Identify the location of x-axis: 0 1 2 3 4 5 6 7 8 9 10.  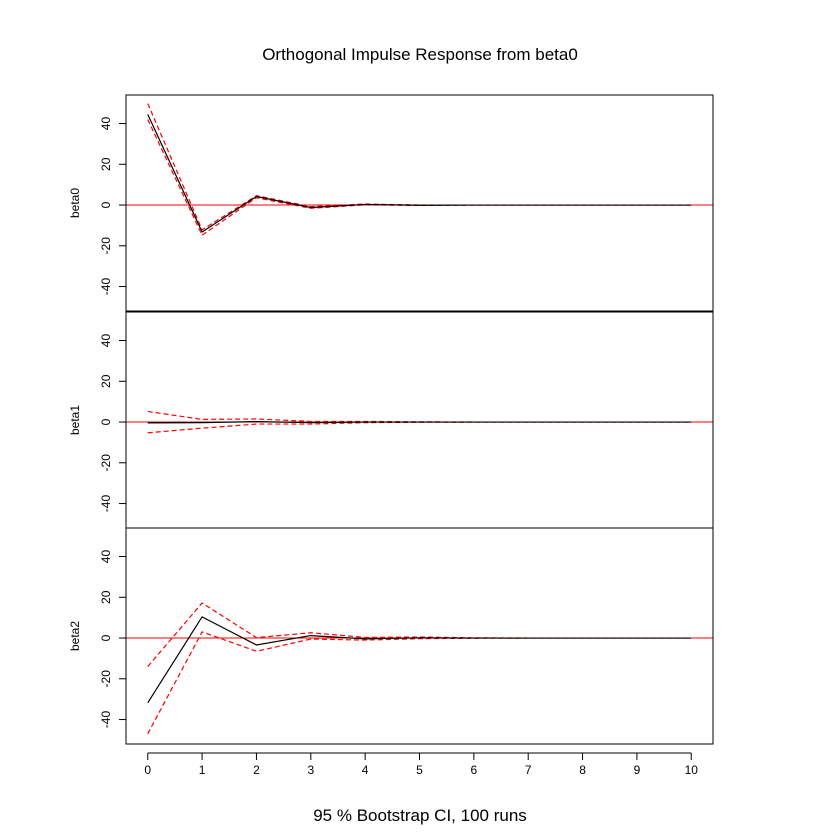
(421, 764).